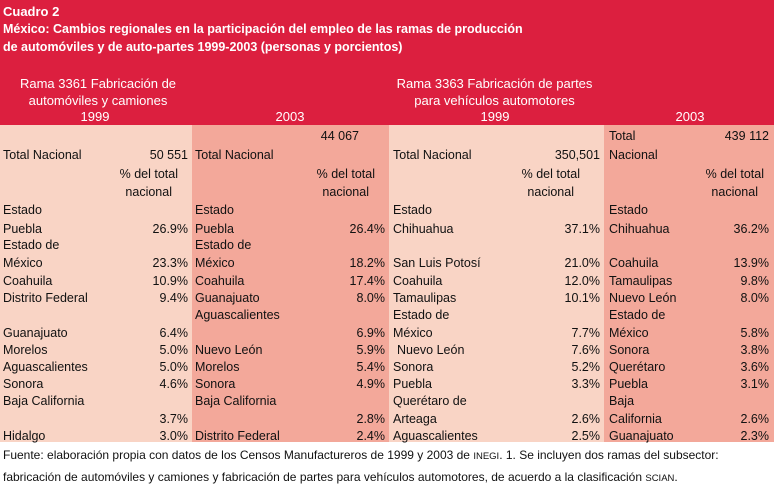 The height and width of the screenshot is (504, 774). What do you see at coordinates (641, 281) in the screenshot?
I see `state-name: Tamaulipas` at bounding box center [641, 281].